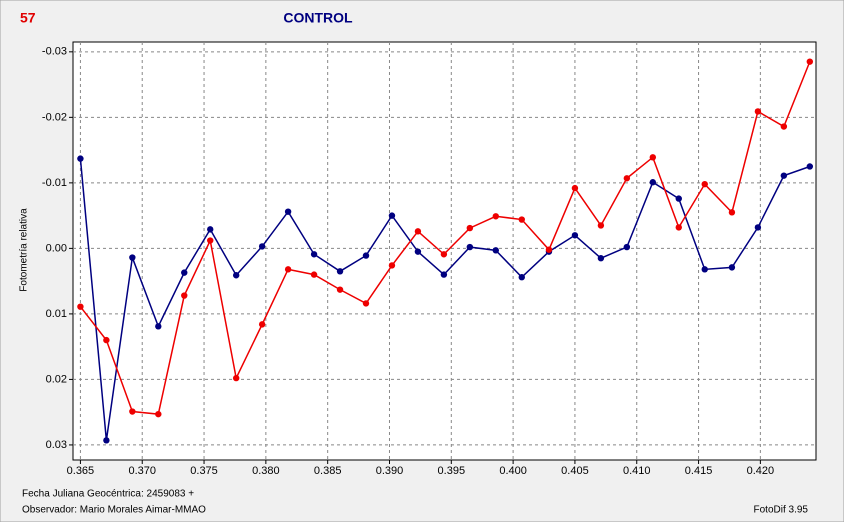  What do you see at coordinates (637, 471) in the screenshot?
I see `x-tick-label: 0.410` at bounding box center [637, 471].